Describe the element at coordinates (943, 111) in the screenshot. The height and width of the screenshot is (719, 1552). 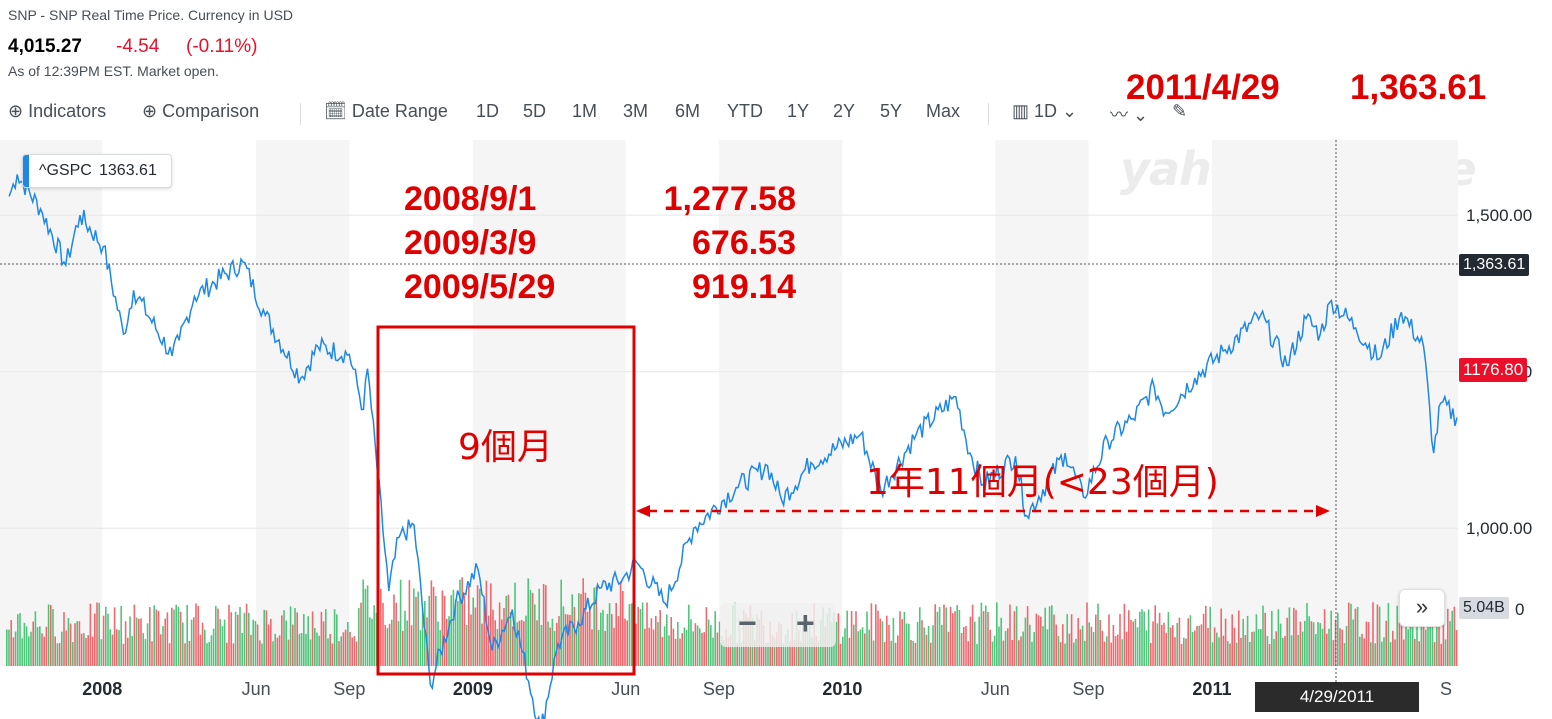
I see `range-max: Max` at that location.